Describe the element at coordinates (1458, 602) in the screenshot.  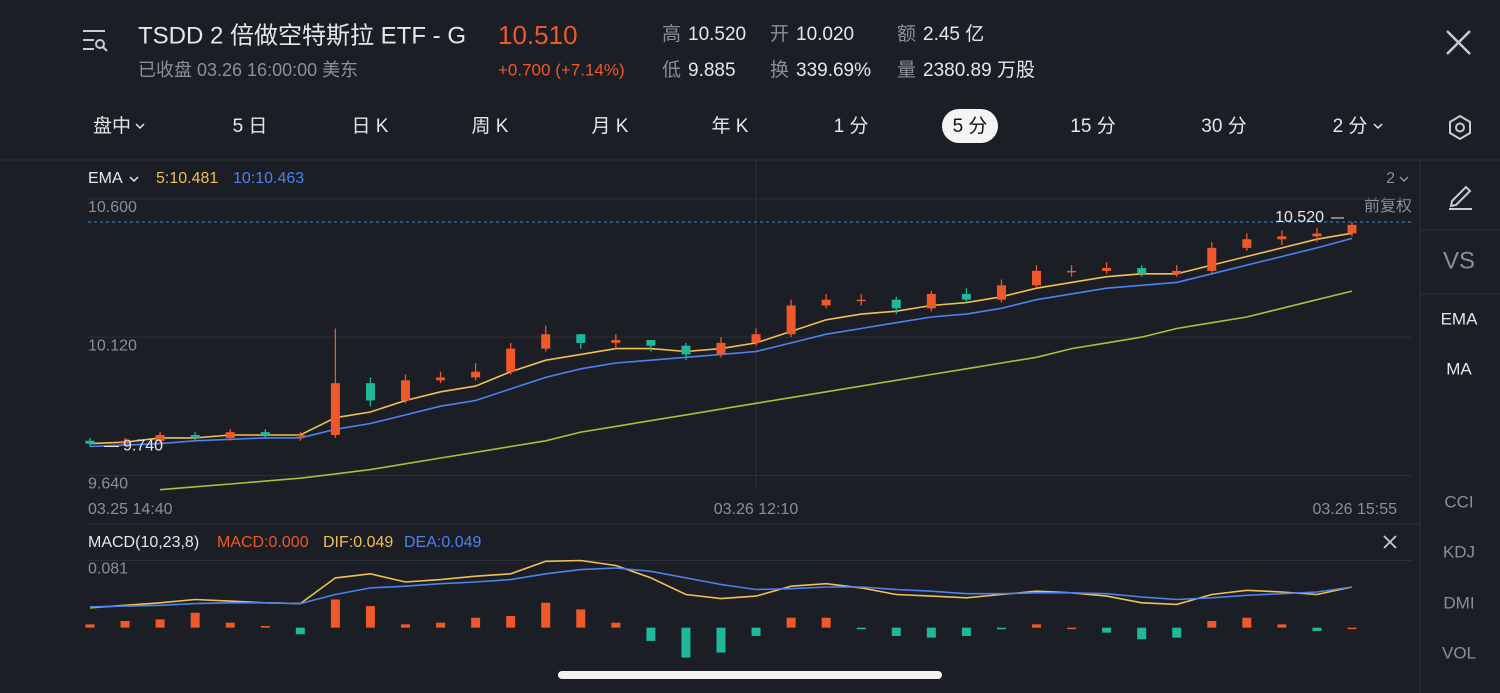
I see `side-menu-item: DMI` at that location.